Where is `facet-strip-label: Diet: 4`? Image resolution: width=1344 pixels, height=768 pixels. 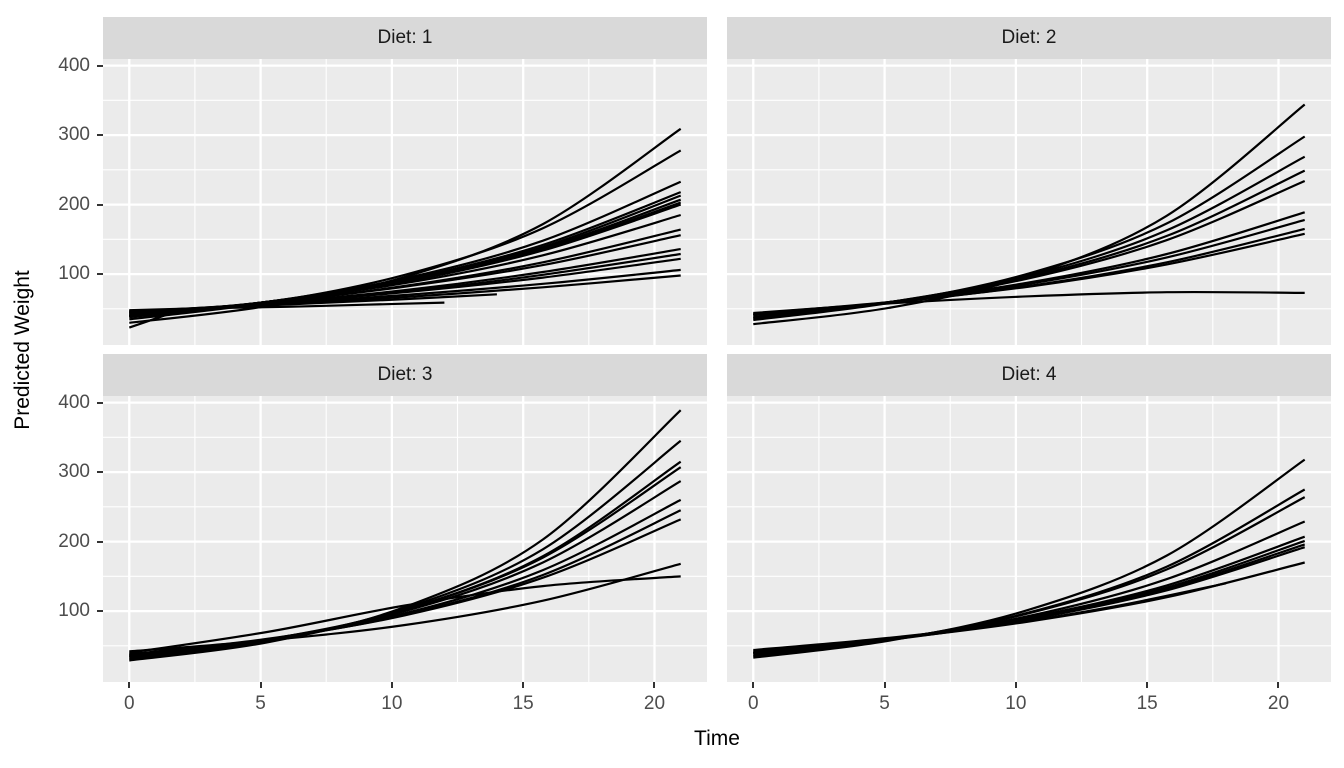
facet-strip-label: Diet: 4 is located at coordinates (1029, 374).